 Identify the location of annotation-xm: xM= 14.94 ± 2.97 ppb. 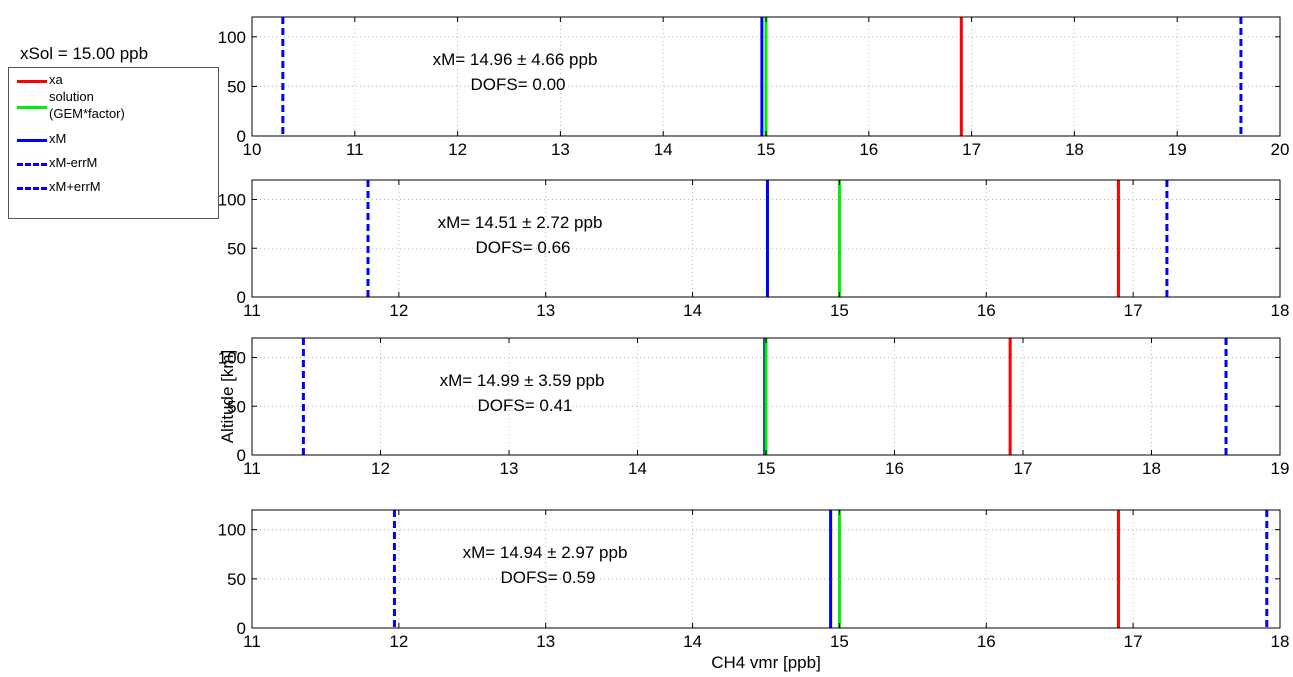
(545, 552).